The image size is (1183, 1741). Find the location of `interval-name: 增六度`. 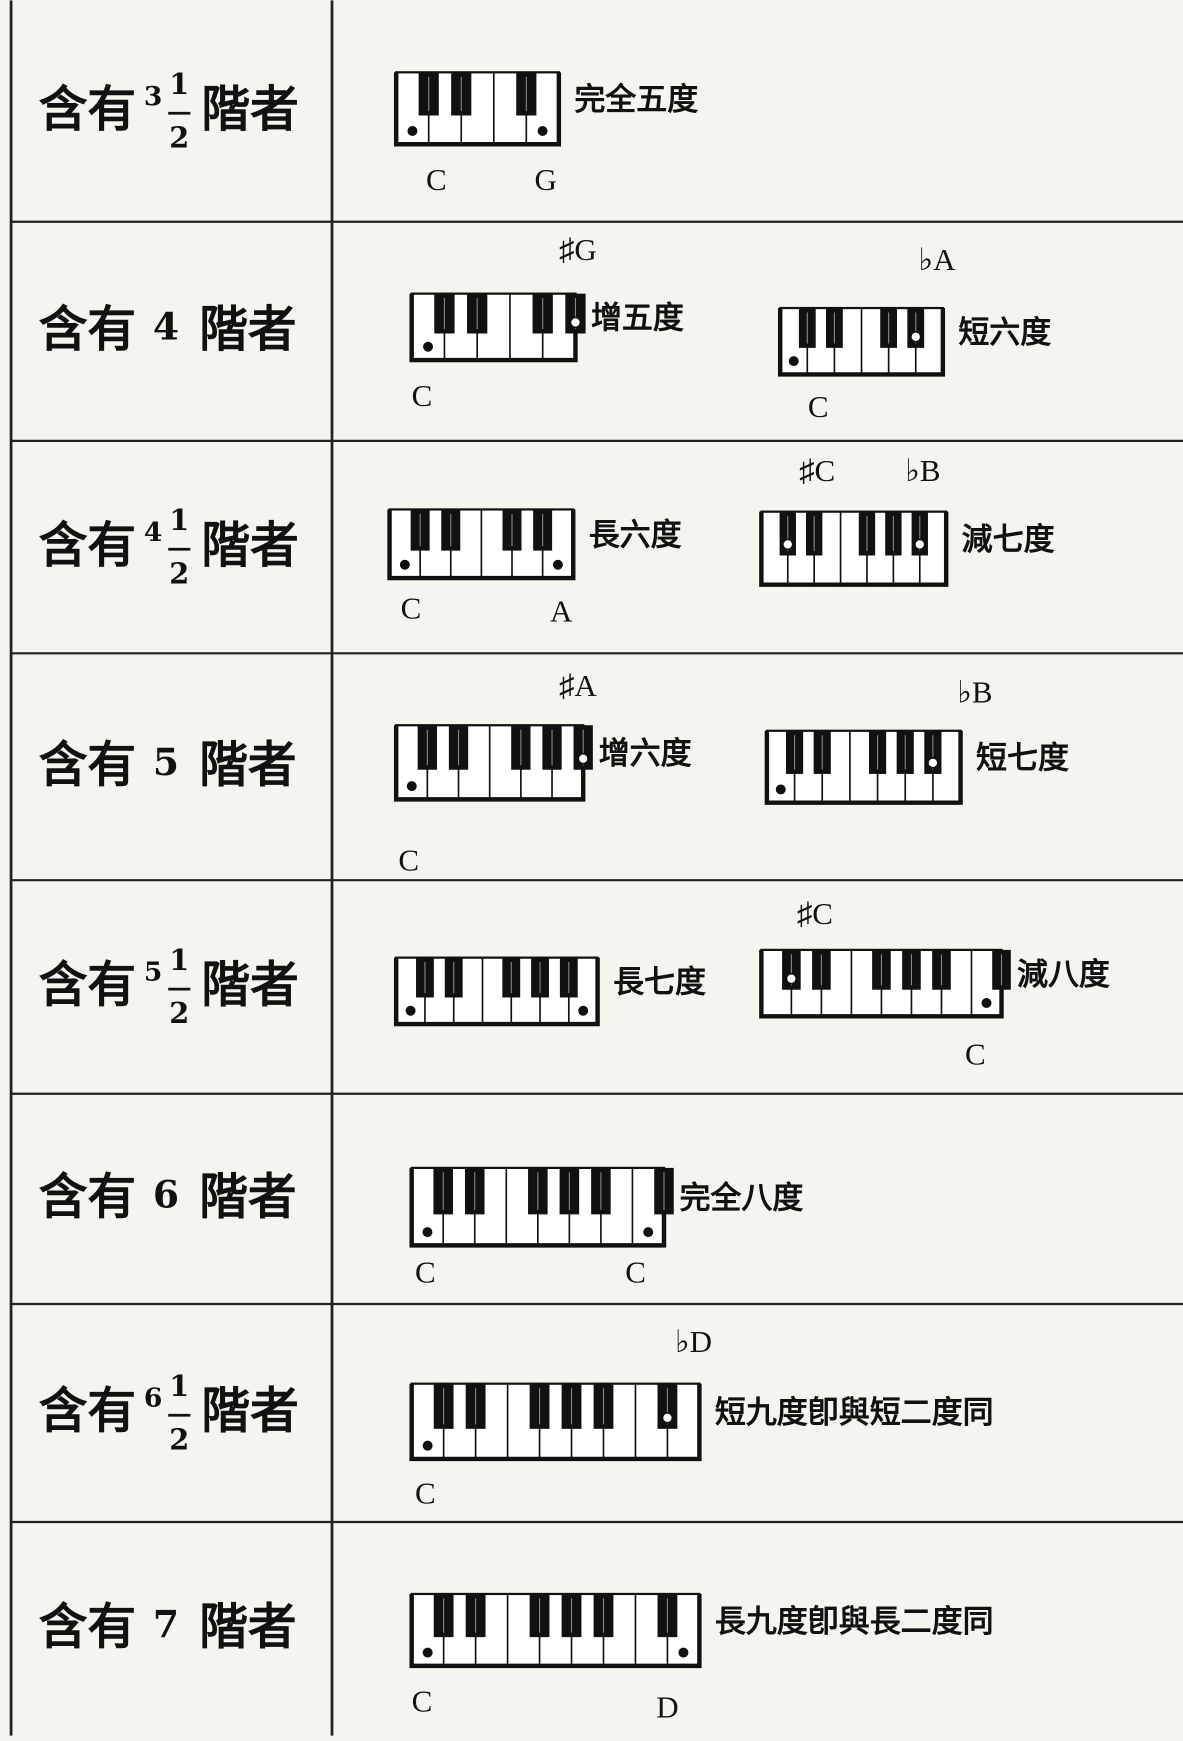

interval-name: 增六度 is located at coordinates (645, 754).